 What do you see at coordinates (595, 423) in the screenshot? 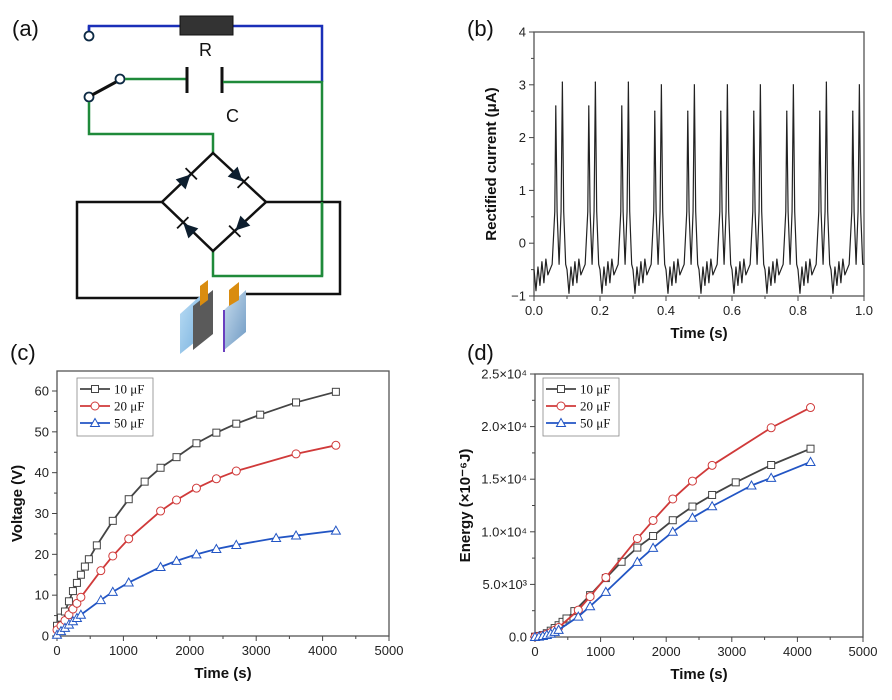
I see `legend-label: 50 μF` at bounding box center [595, 423].